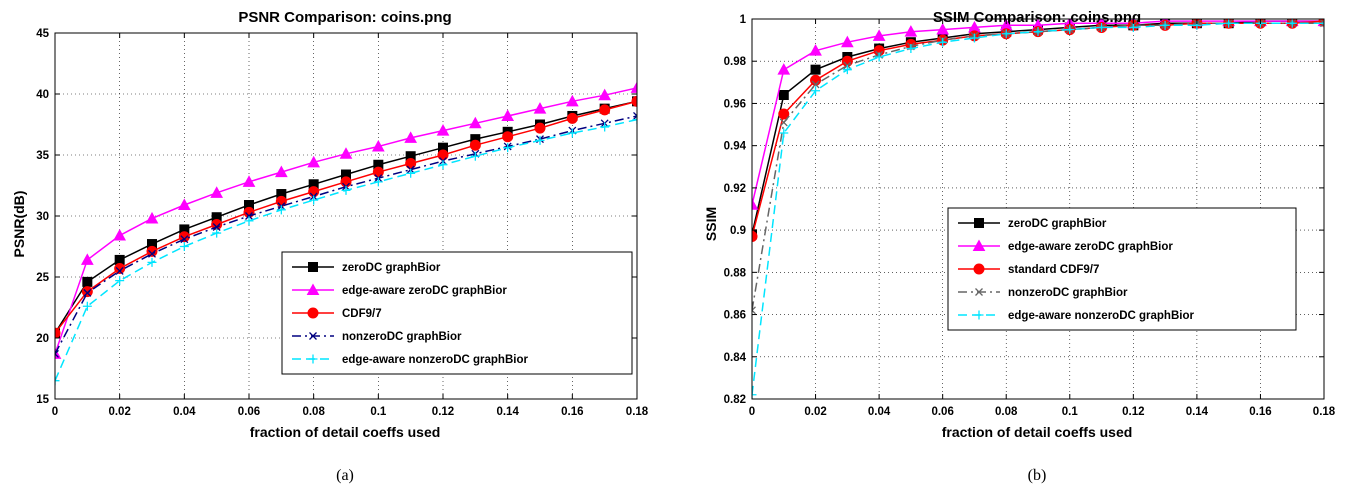  What do you see at coordinates (42, 95) in the screenshot?
I see `y-tick-label: 40` at bounding box center [42, 95].